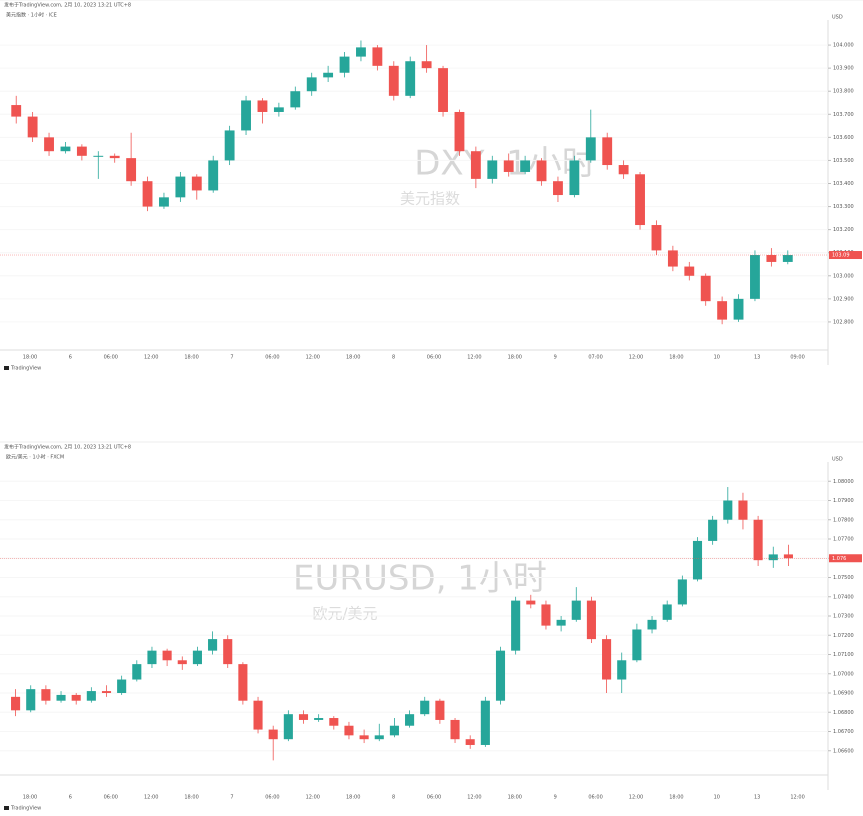 The height and width of the screenshot is (816, 863). What do you see at coordinates (843, 207) in the screenshot?
I see `y-tick-label: 103.300` at bounding box center [843, 207].